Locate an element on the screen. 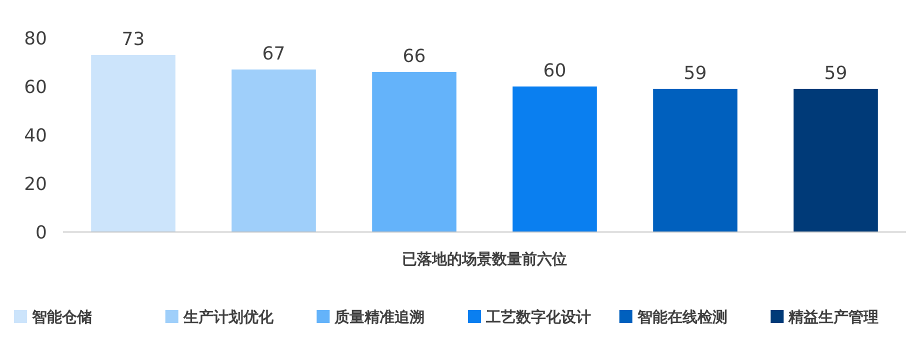  data-label: 67 is located at coordinates (274, 54).